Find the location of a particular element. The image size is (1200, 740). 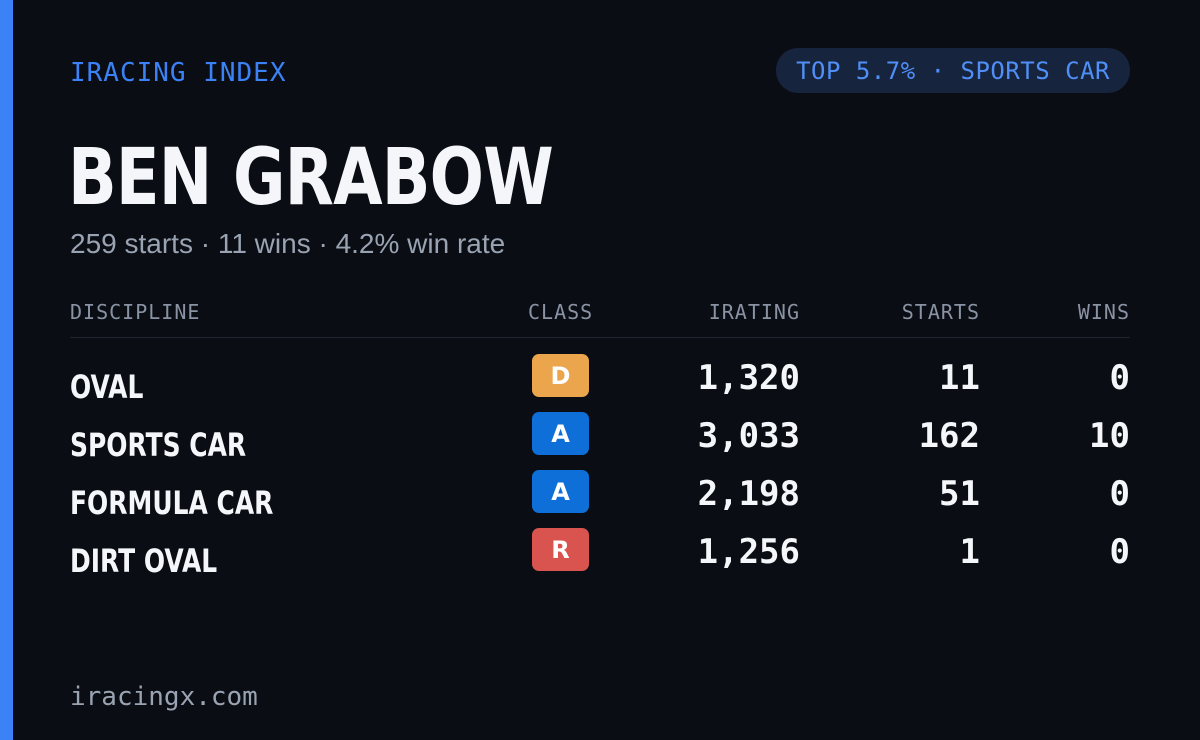

table-row: DIRT OVAL R 1,256 1 0 is located at coordinates (600, 557).